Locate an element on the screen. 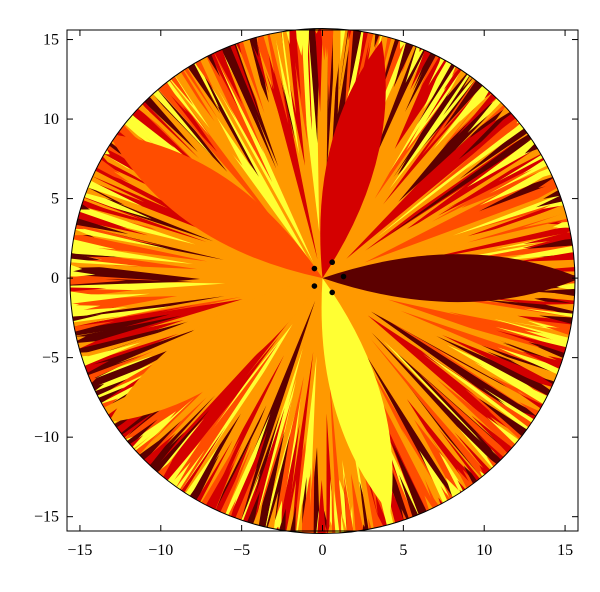 The width and height of the screenshot is (600, 592). y-tick-label: −10 is located at coordinates (46, 437).